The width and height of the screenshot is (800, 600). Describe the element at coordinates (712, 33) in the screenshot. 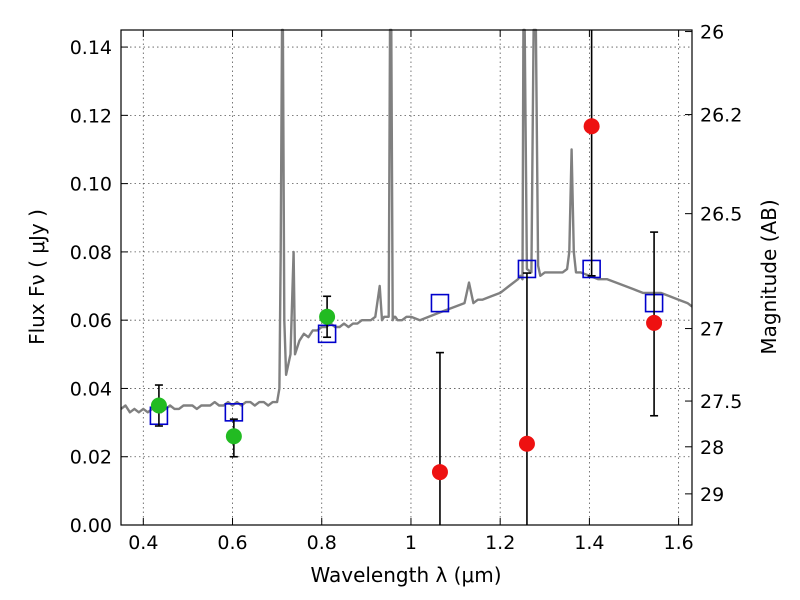

I see `right-tick-label: 26` at that location.